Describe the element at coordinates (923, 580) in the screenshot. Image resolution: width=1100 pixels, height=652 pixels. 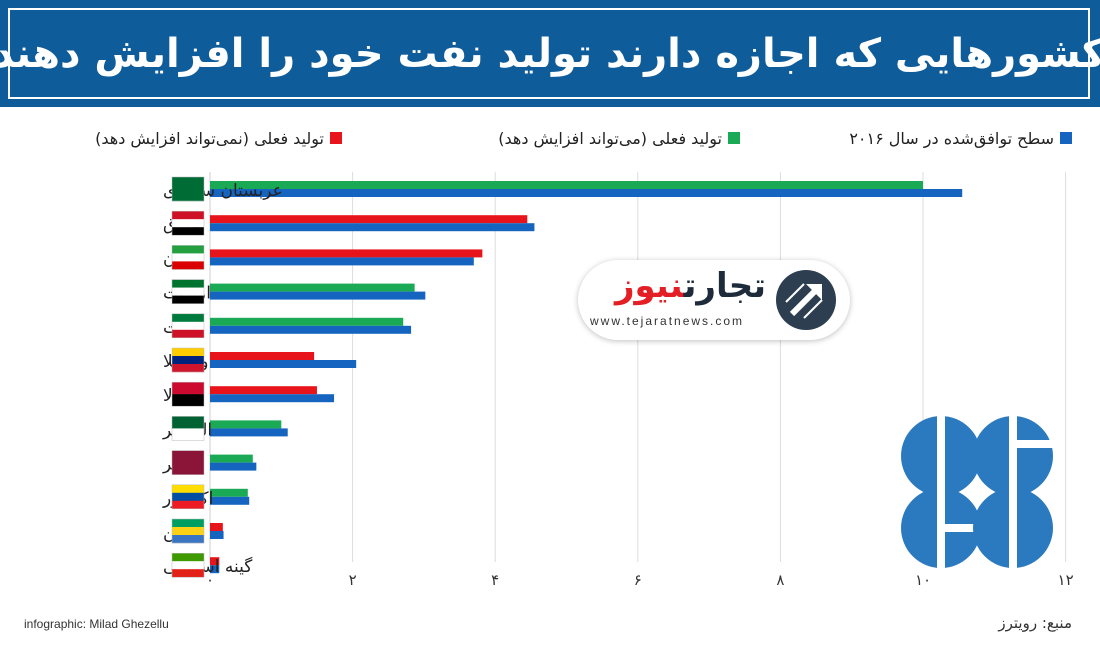
I see `x-tick-label: ۱۰` at that location.